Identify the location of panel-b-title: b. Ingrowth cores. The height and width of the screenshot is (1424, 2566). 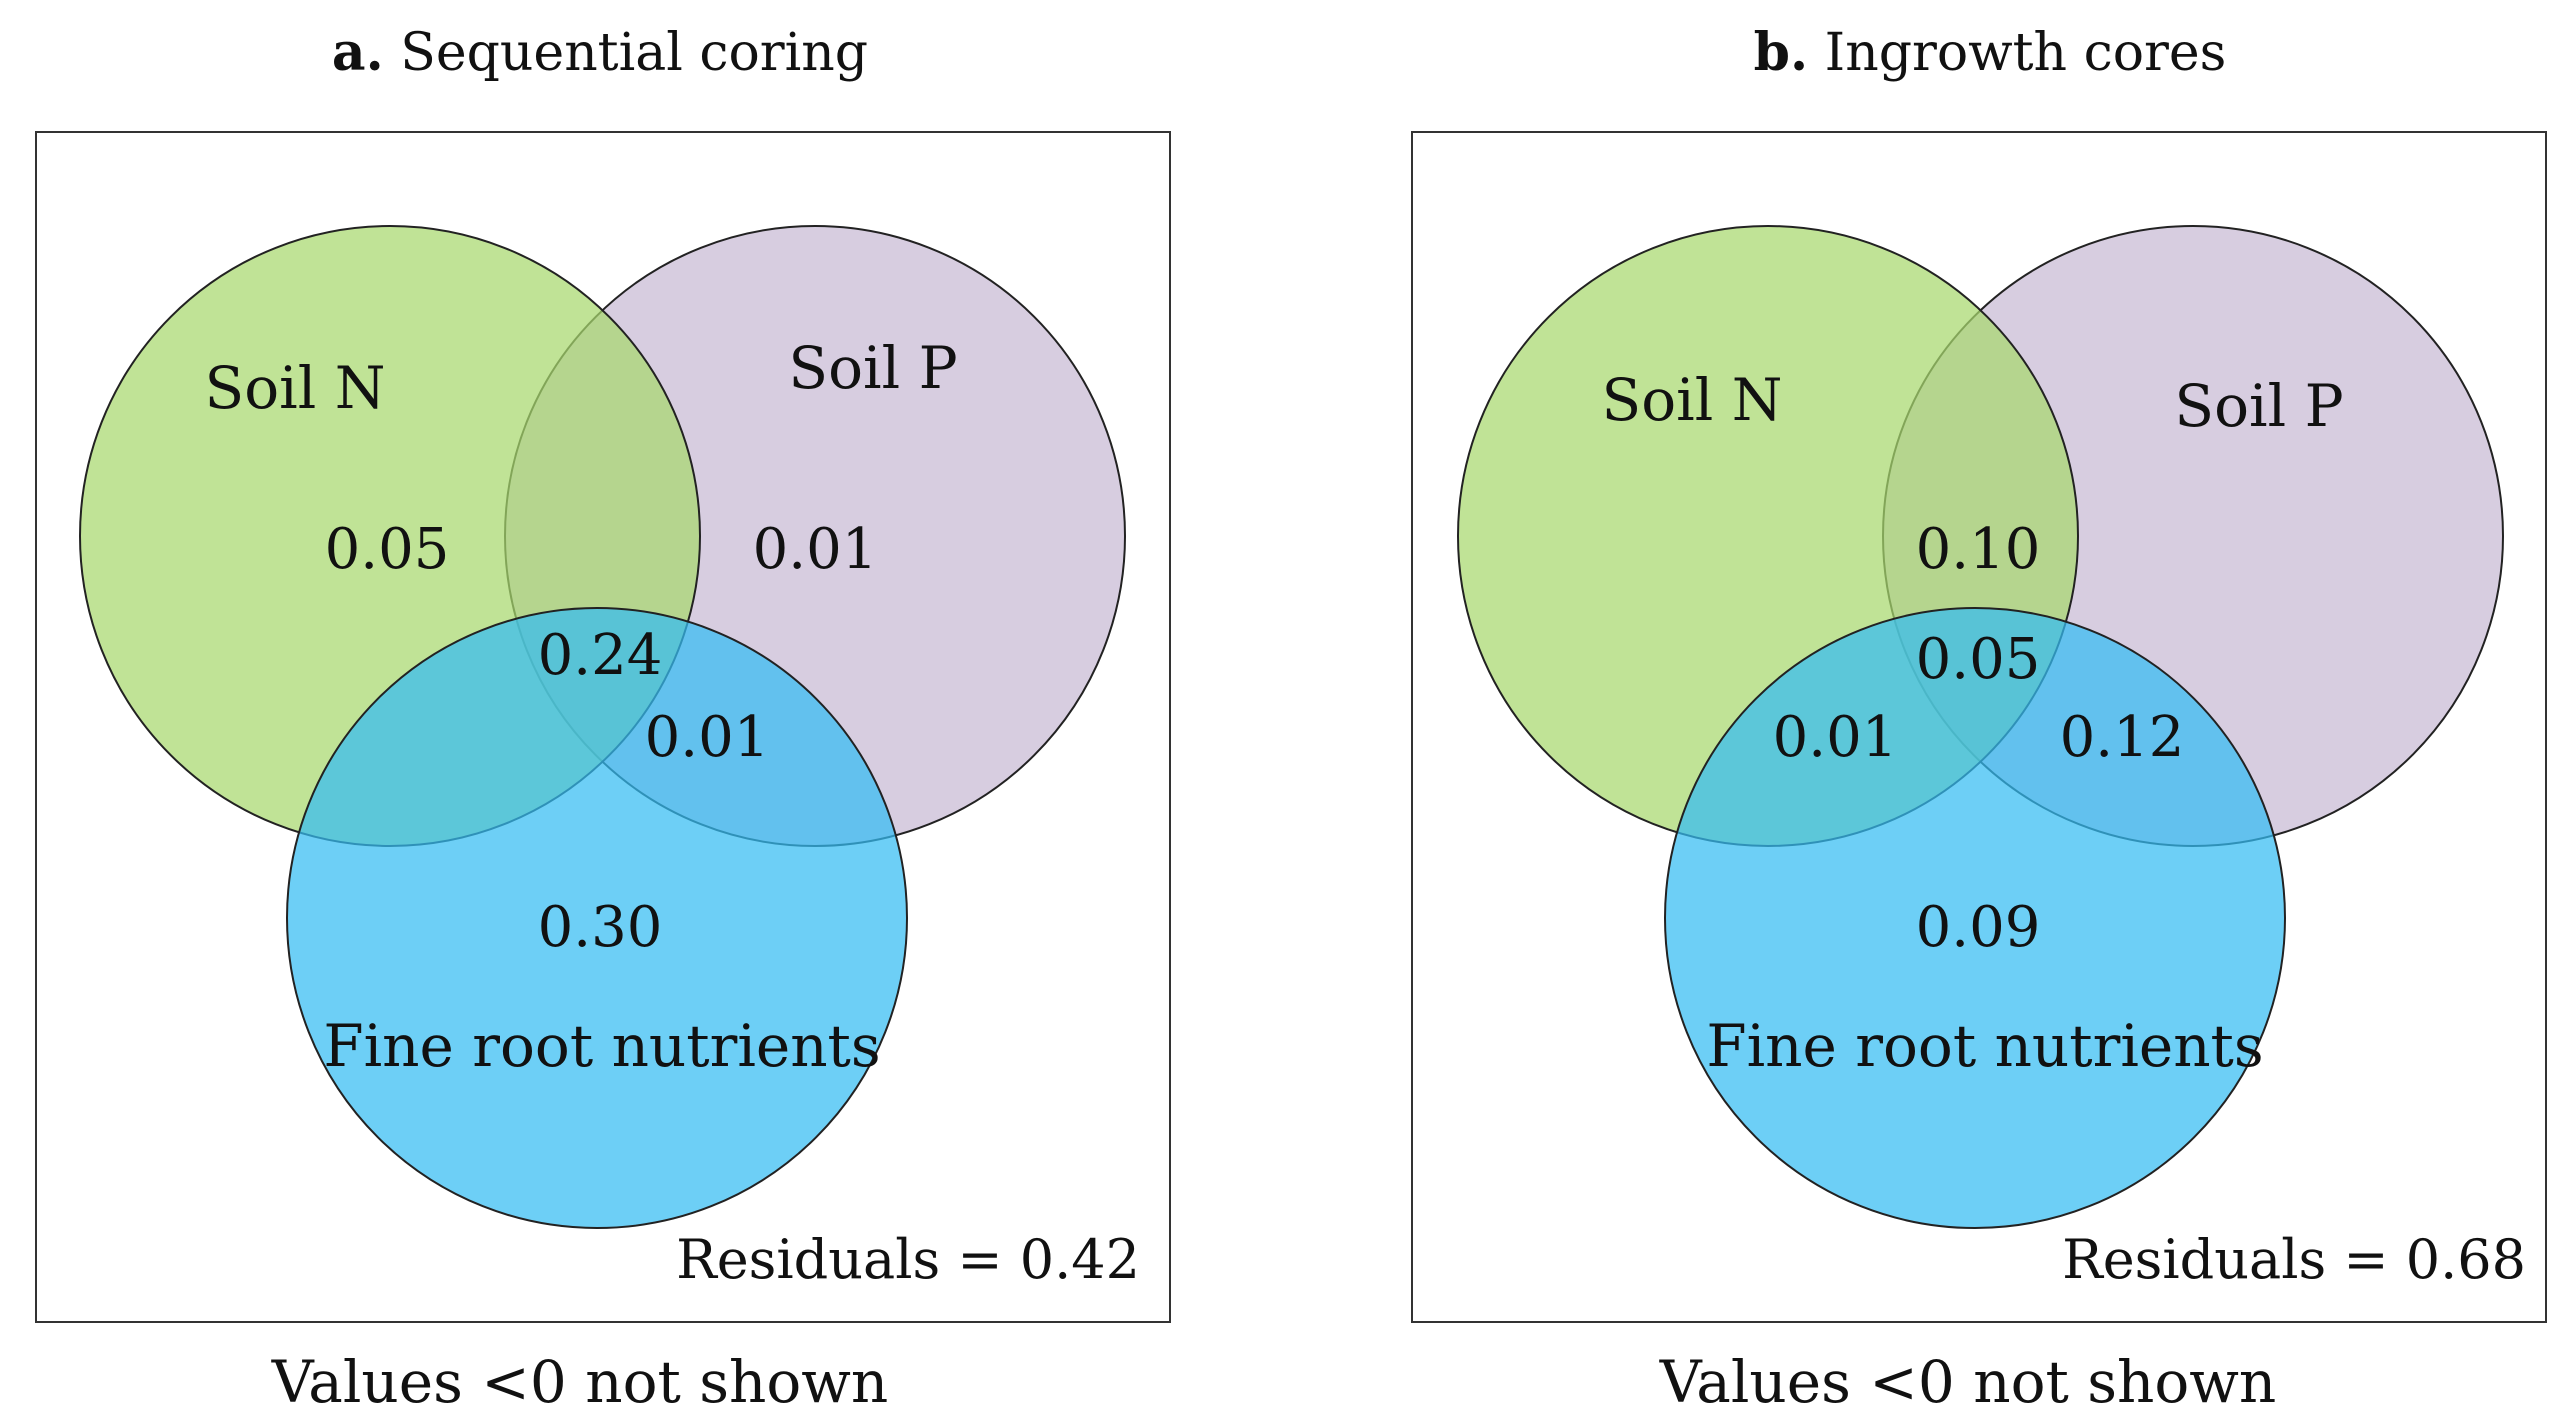
(1990, 52).